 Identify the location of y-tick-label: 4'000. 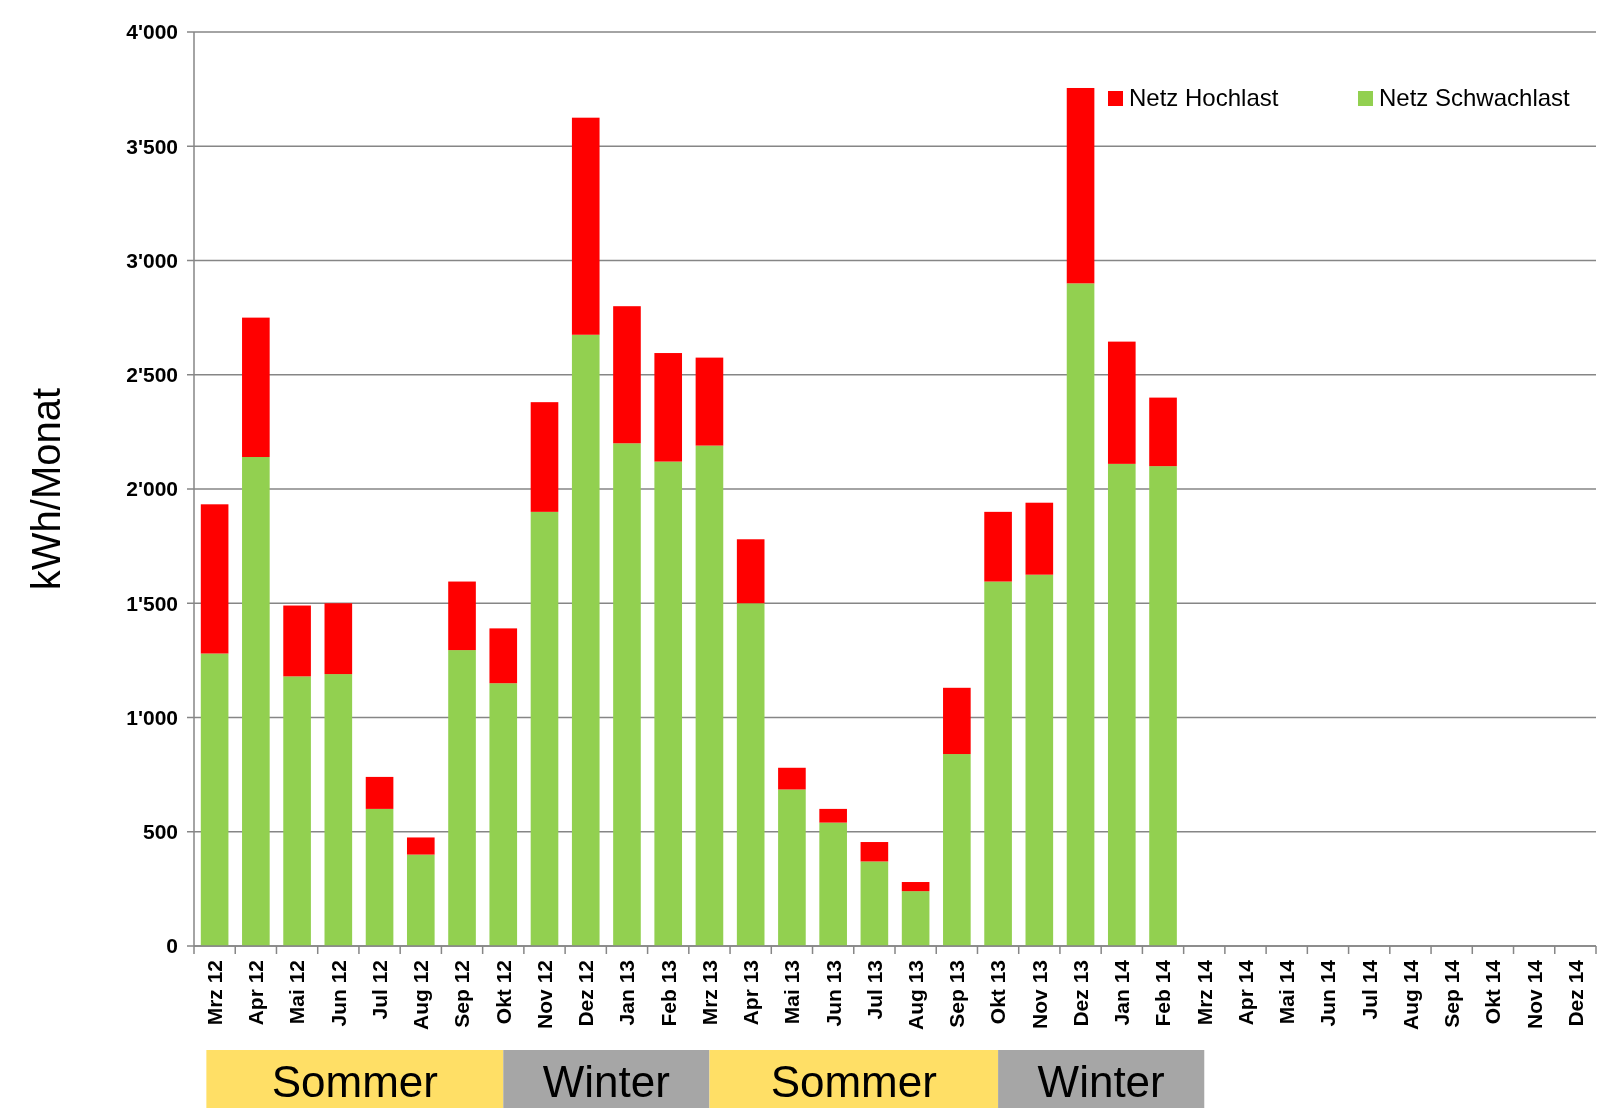
(152, 32).